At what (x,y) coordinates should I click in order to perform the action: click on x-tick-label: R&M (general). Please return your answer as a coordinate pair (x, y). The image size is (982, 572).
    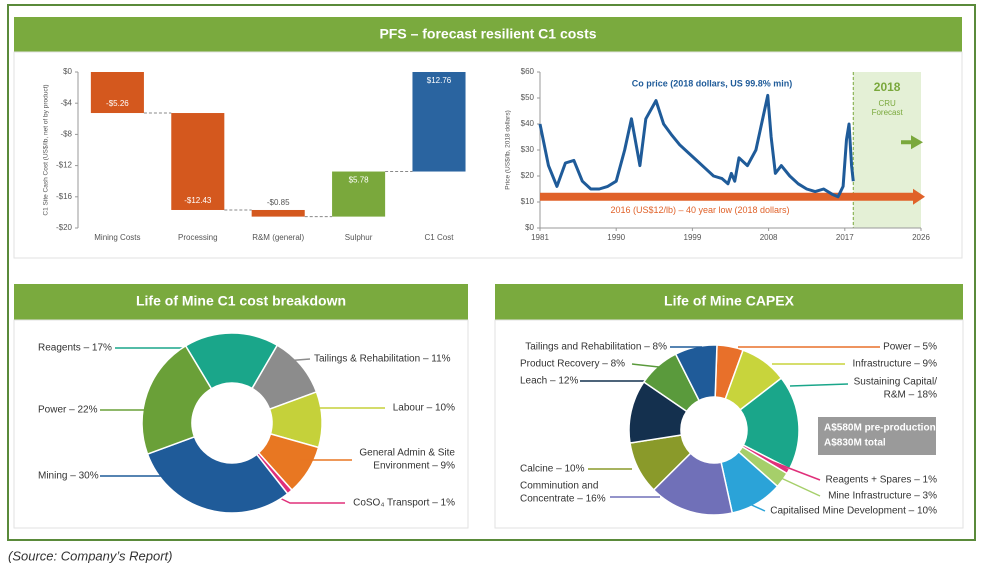
    Looking at the image, I should click on (278, 237).